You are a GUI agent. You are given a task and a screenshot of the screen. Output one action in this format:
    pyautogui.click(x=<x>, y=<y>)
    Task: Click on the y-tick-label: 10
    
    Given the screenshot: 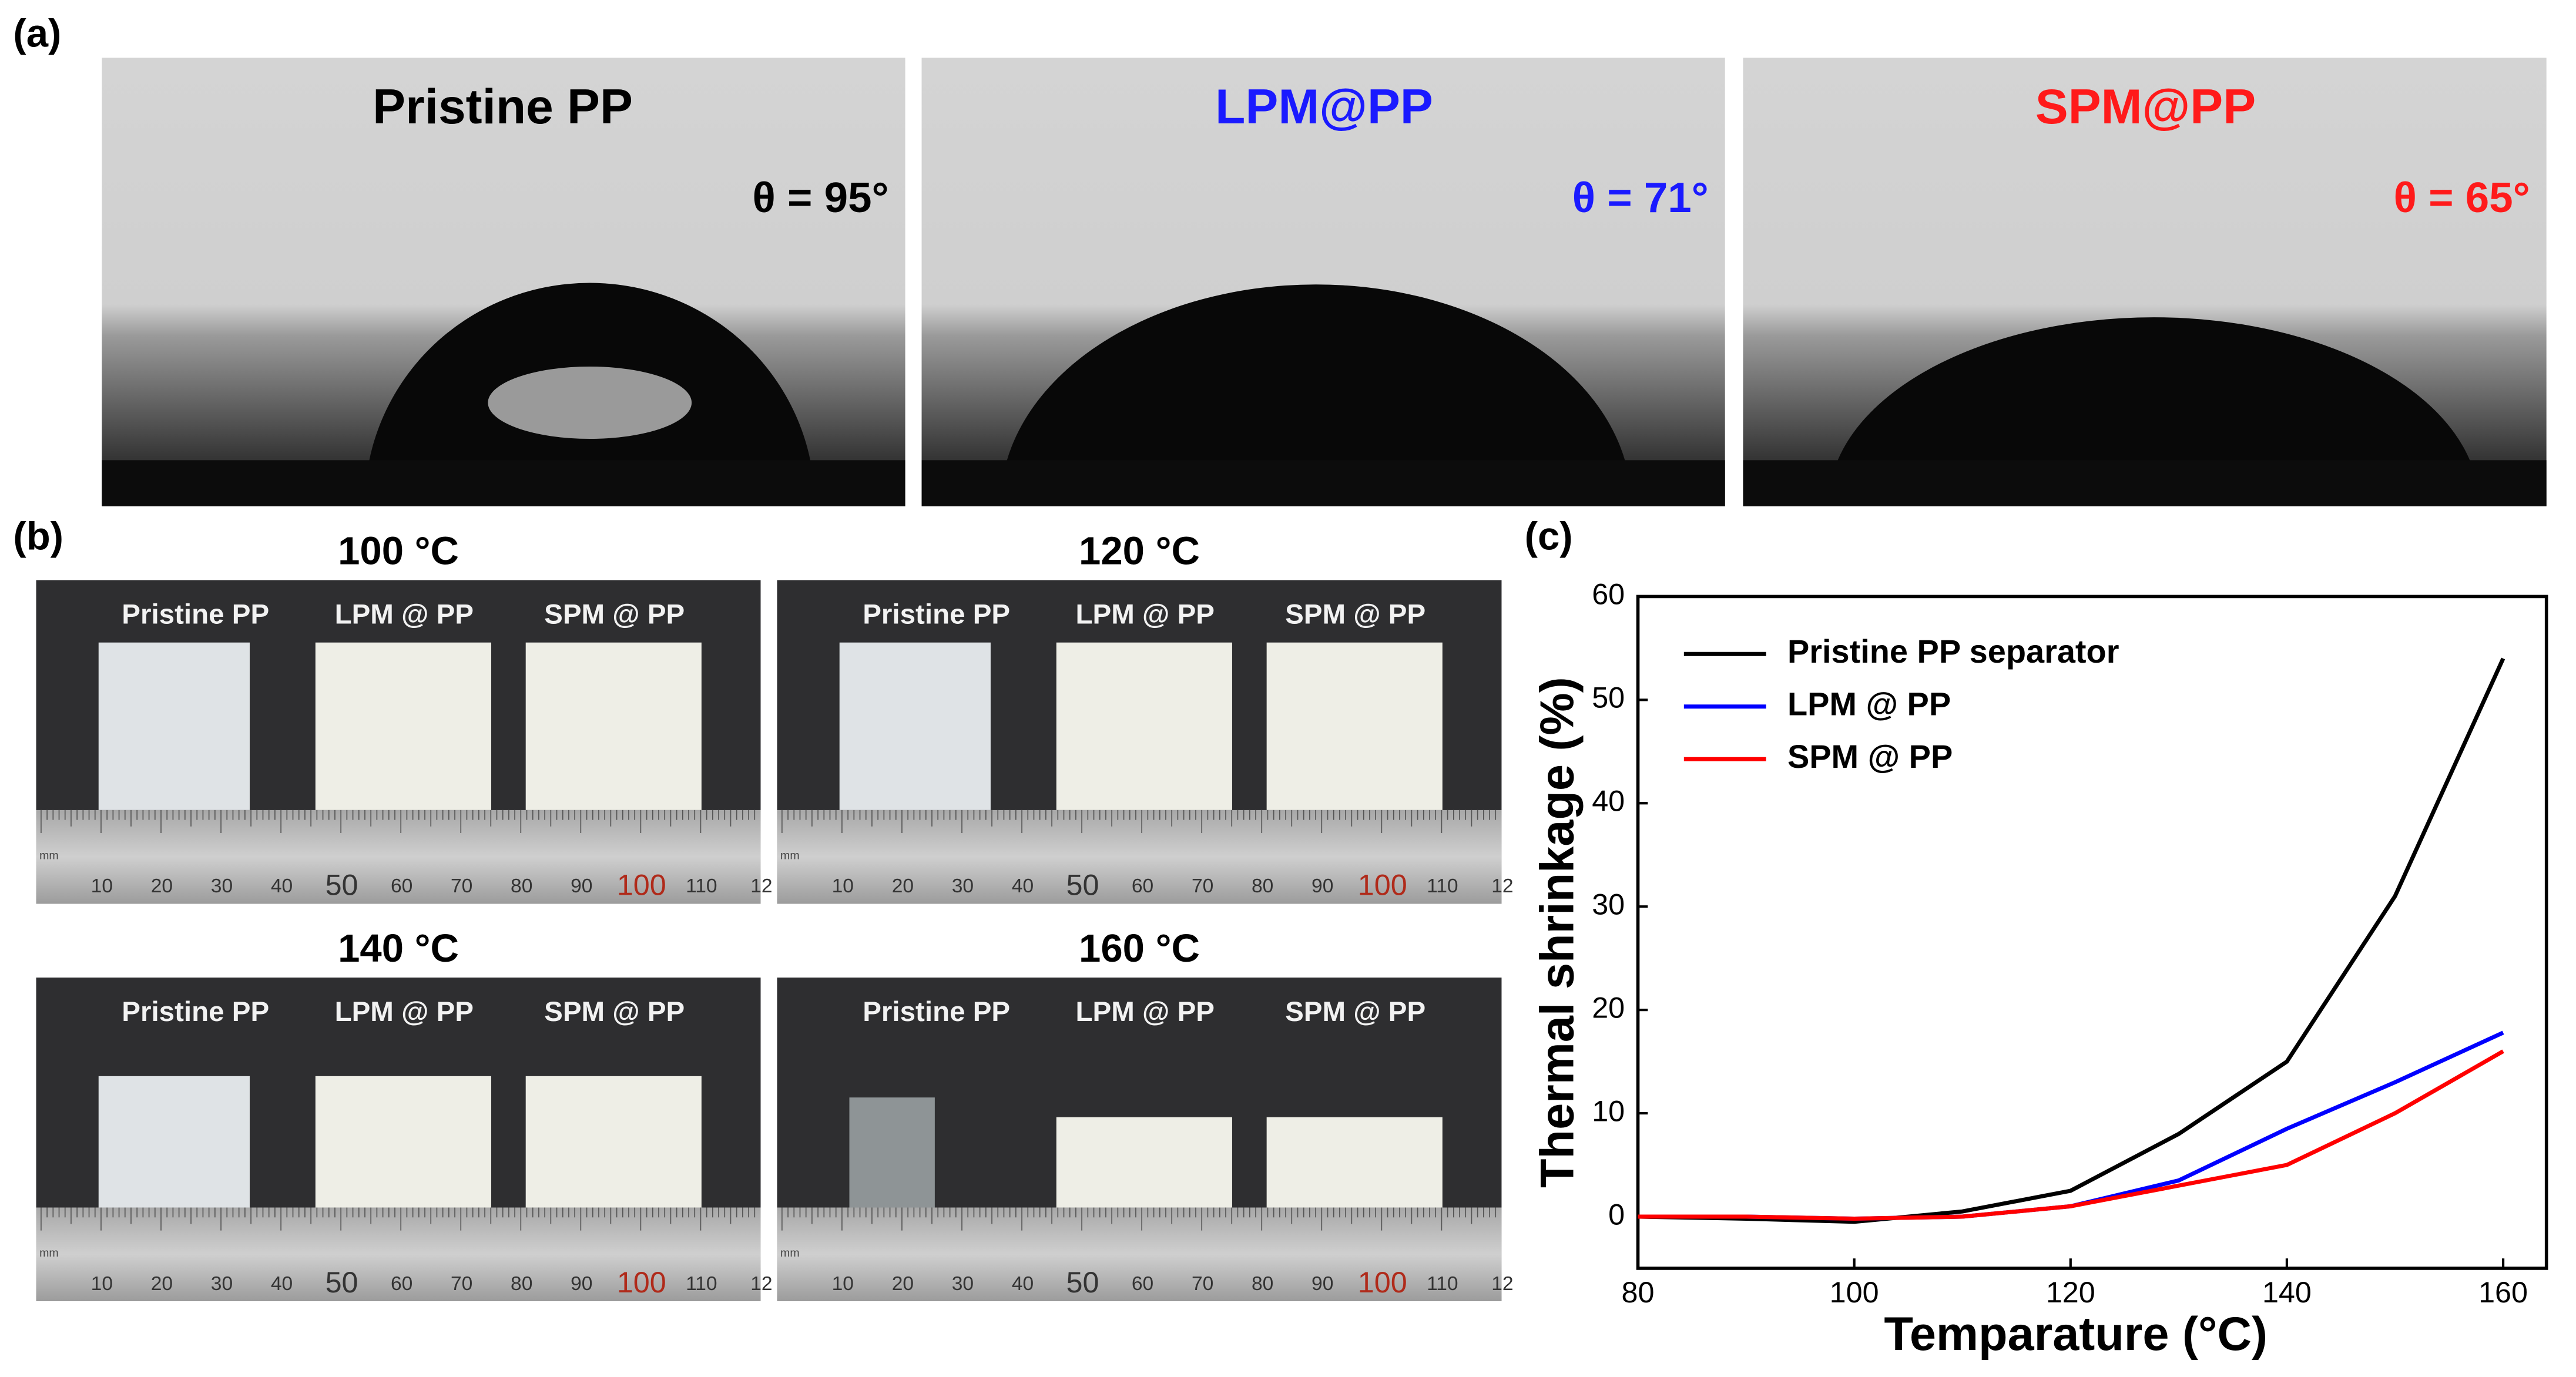 What is the action you would take?
    pyautogui.click(x=1609, y=1110)
    